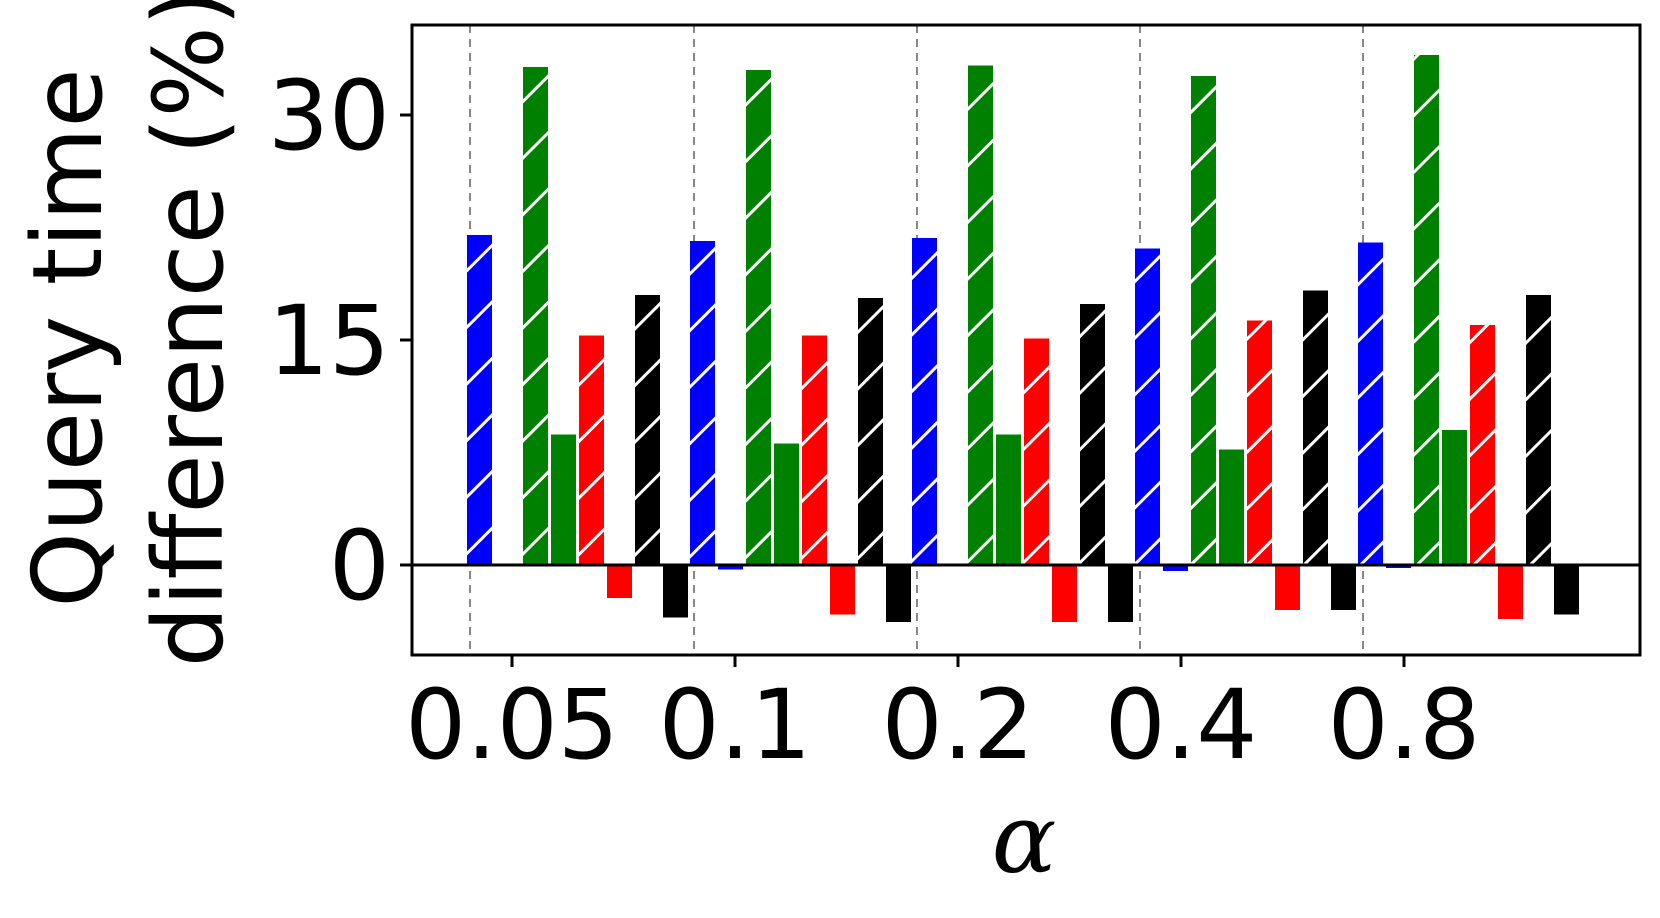 The width and height of the screenshot is (1660, 918). I want to click on y-tick-label: 30, so click(329, 116).